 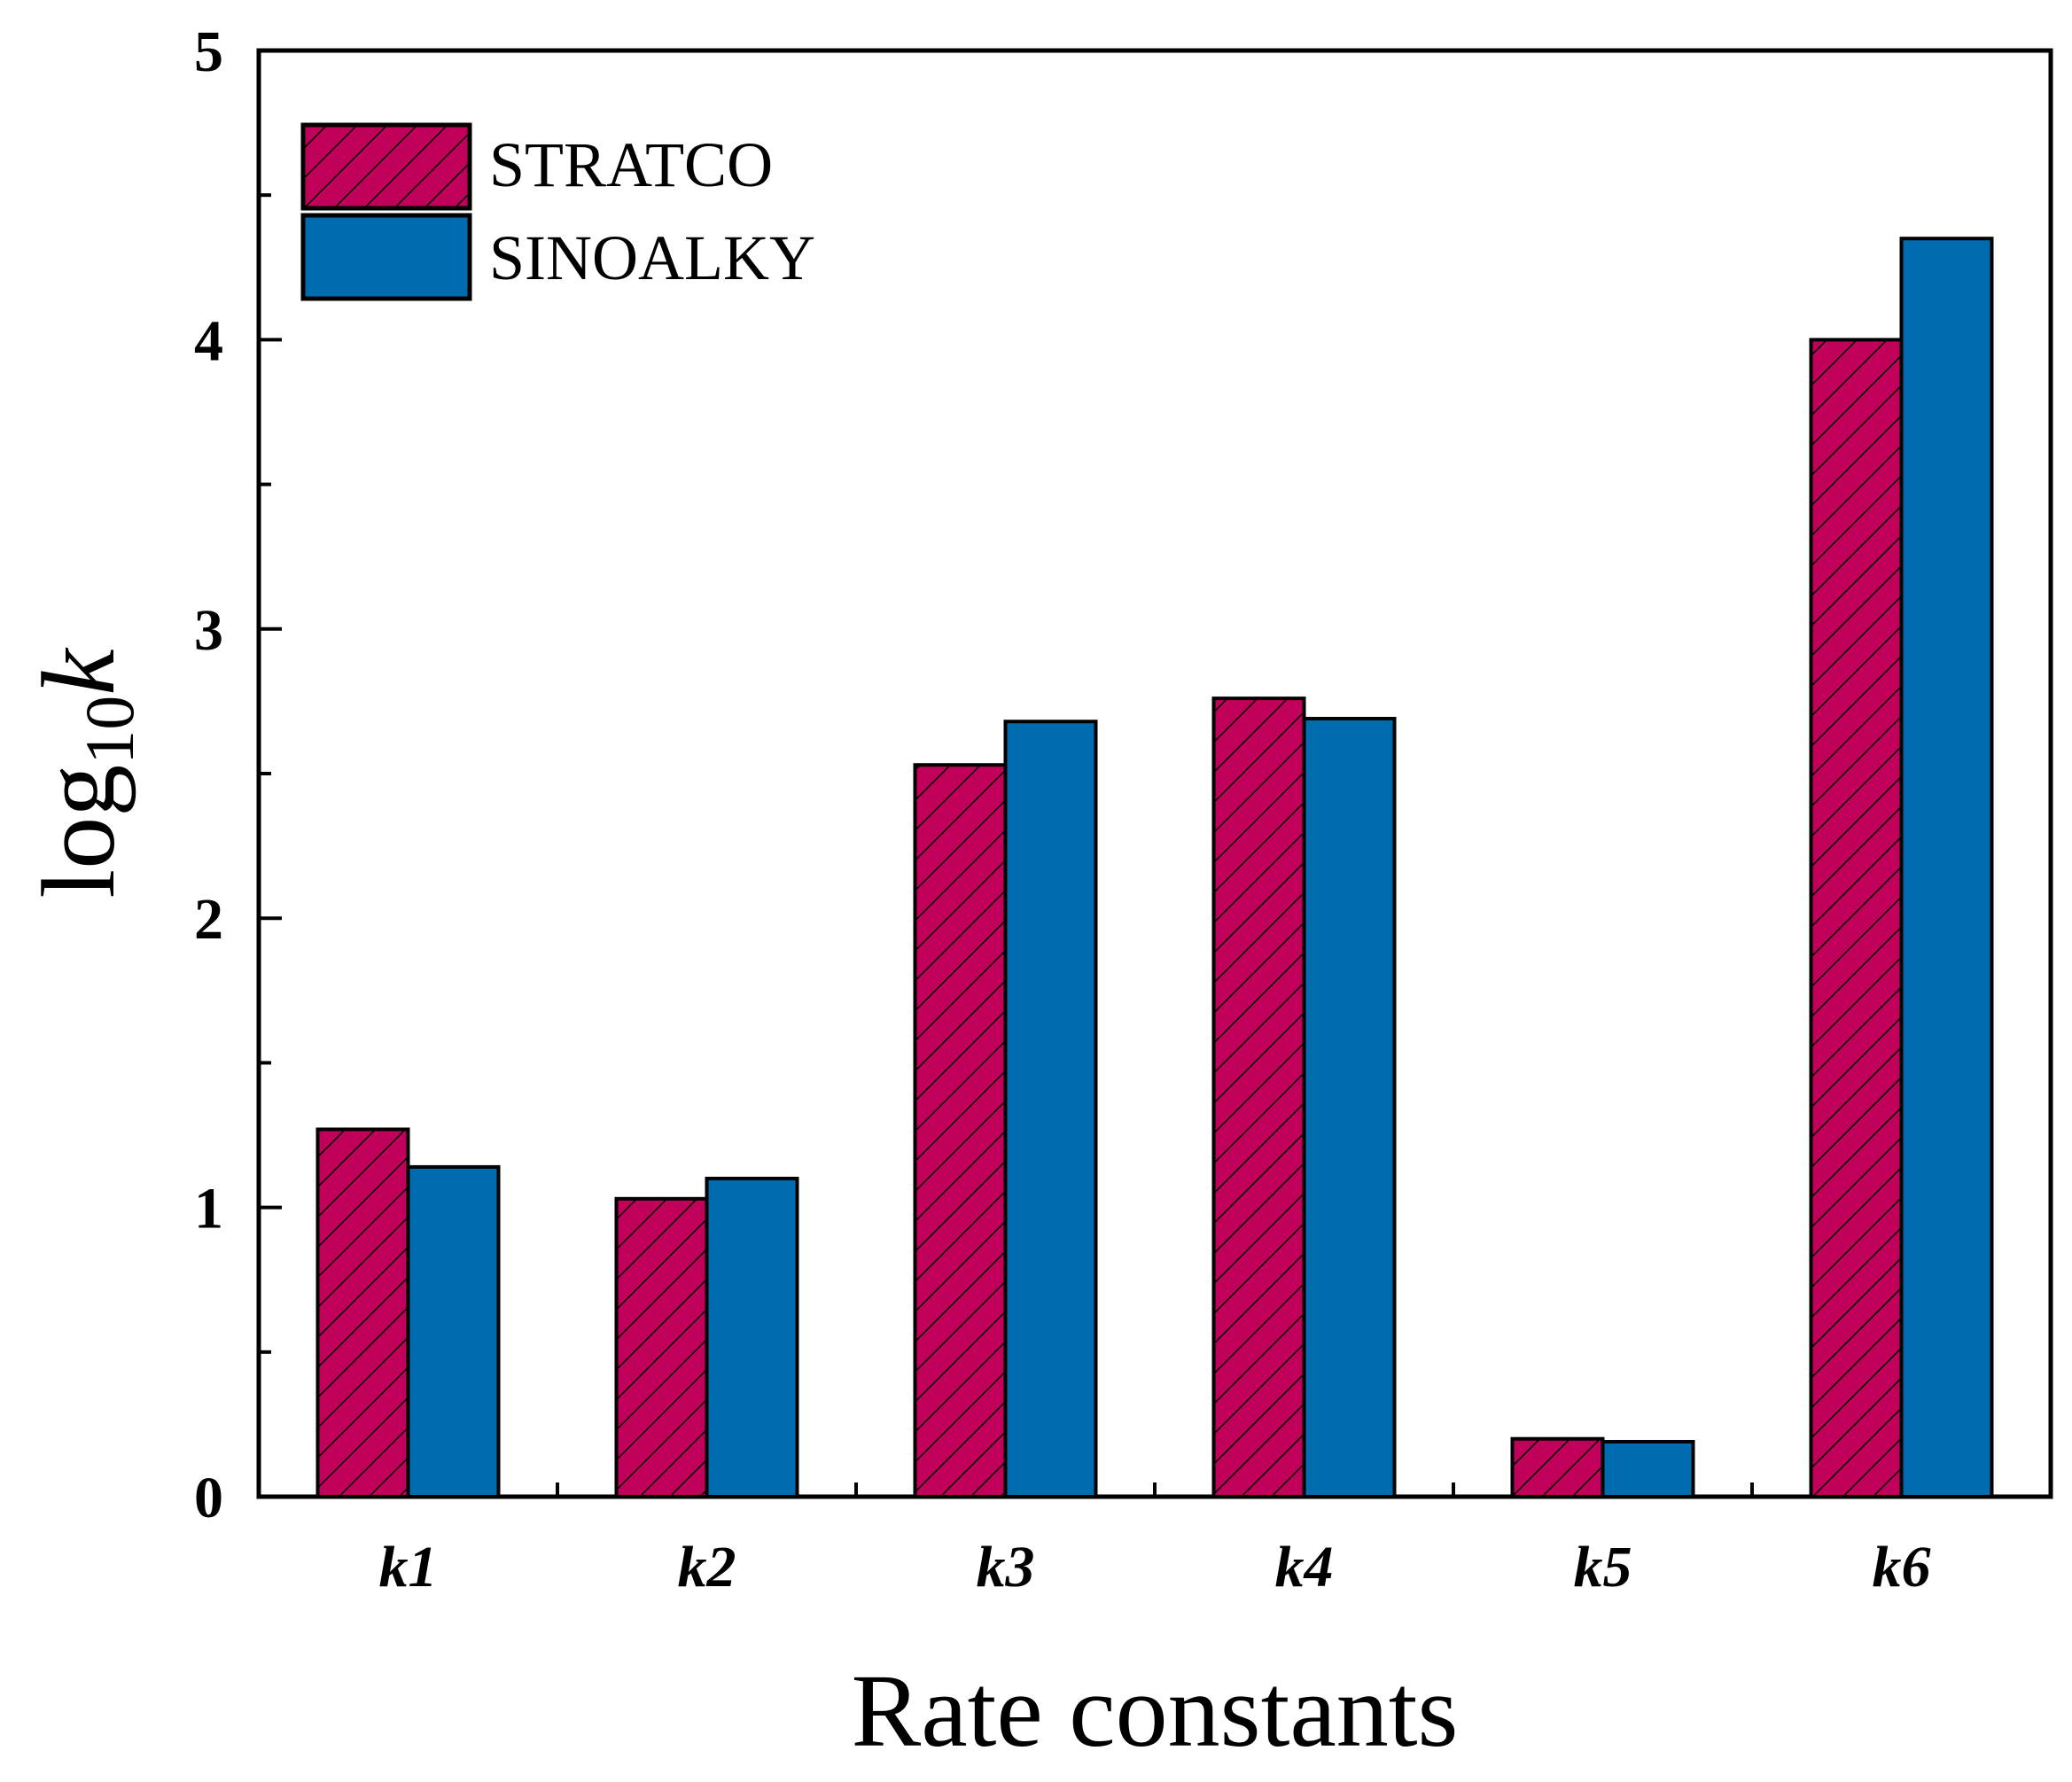 I want to click on x-axis-title: Rate constants, so click(x=1155, y=1711).